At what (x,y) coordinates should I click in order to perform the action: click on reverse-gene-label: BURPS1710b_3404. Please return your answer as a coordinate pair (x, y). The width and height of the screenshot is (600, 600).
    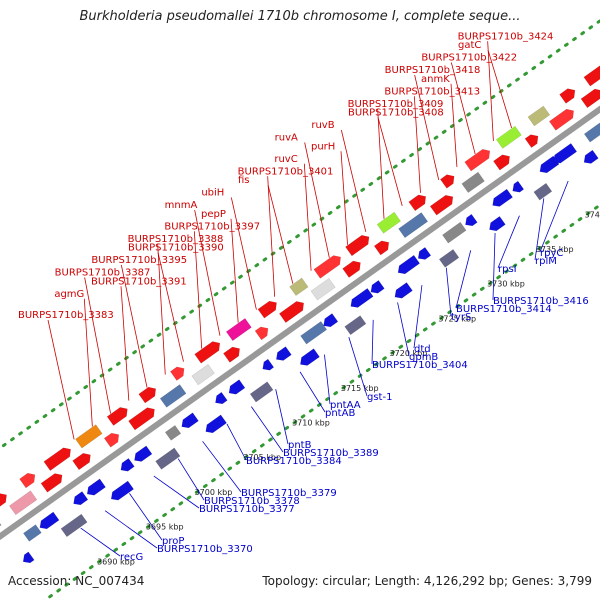
    Looking at the image, I should click on (420, 365).